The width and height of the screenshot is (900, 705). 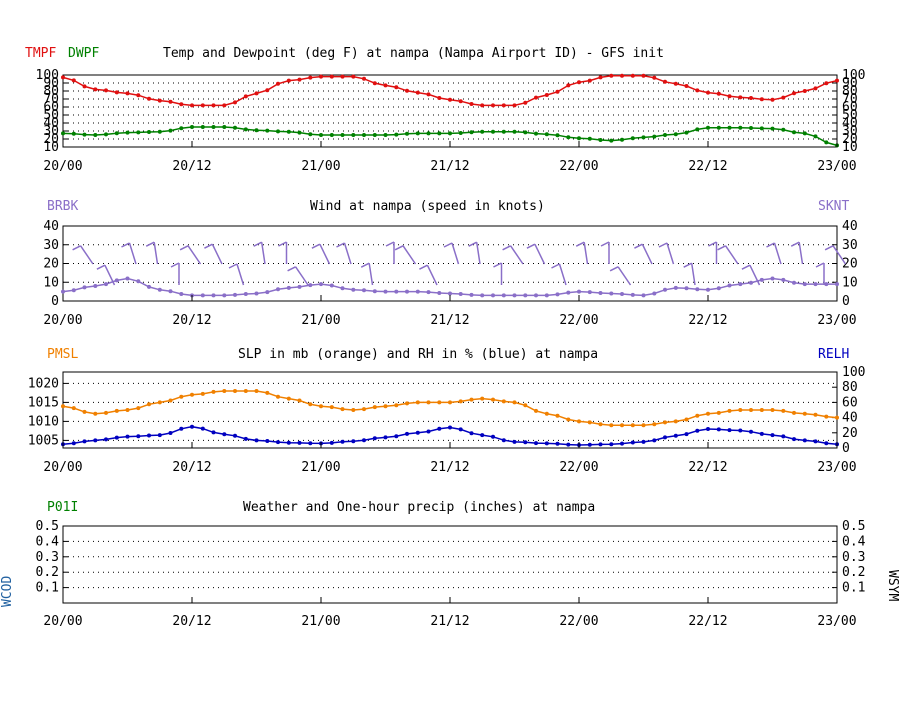 I want to click on temp-ytick-label-right: 60, so click(x=850, y=107).